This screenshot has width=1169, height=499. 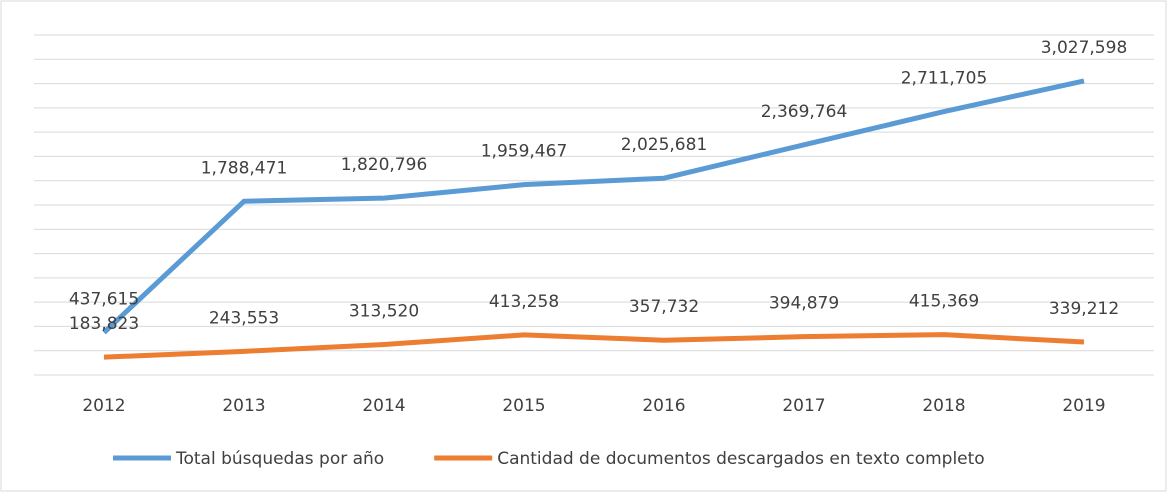 What do you see at coordinates (104, 299) in the screenshot?
I see `data-label: 437,615` at bounding box center [104, 299].